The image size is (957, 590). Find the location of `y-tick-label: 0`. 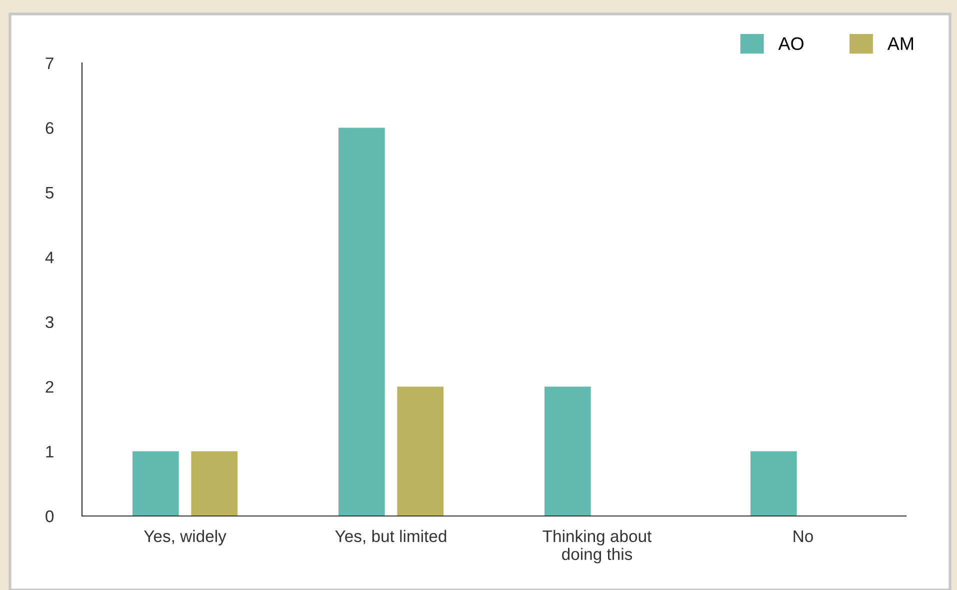

y-tick-label: 0 is located at coordinates (50, 516).